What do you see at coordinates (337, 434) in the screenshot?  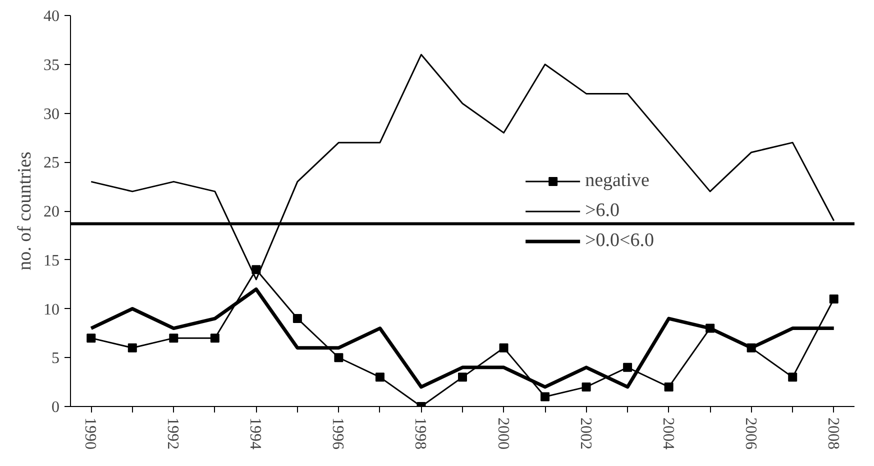 I see `x-tick-label: 1996` at bounding box center [337, 434].